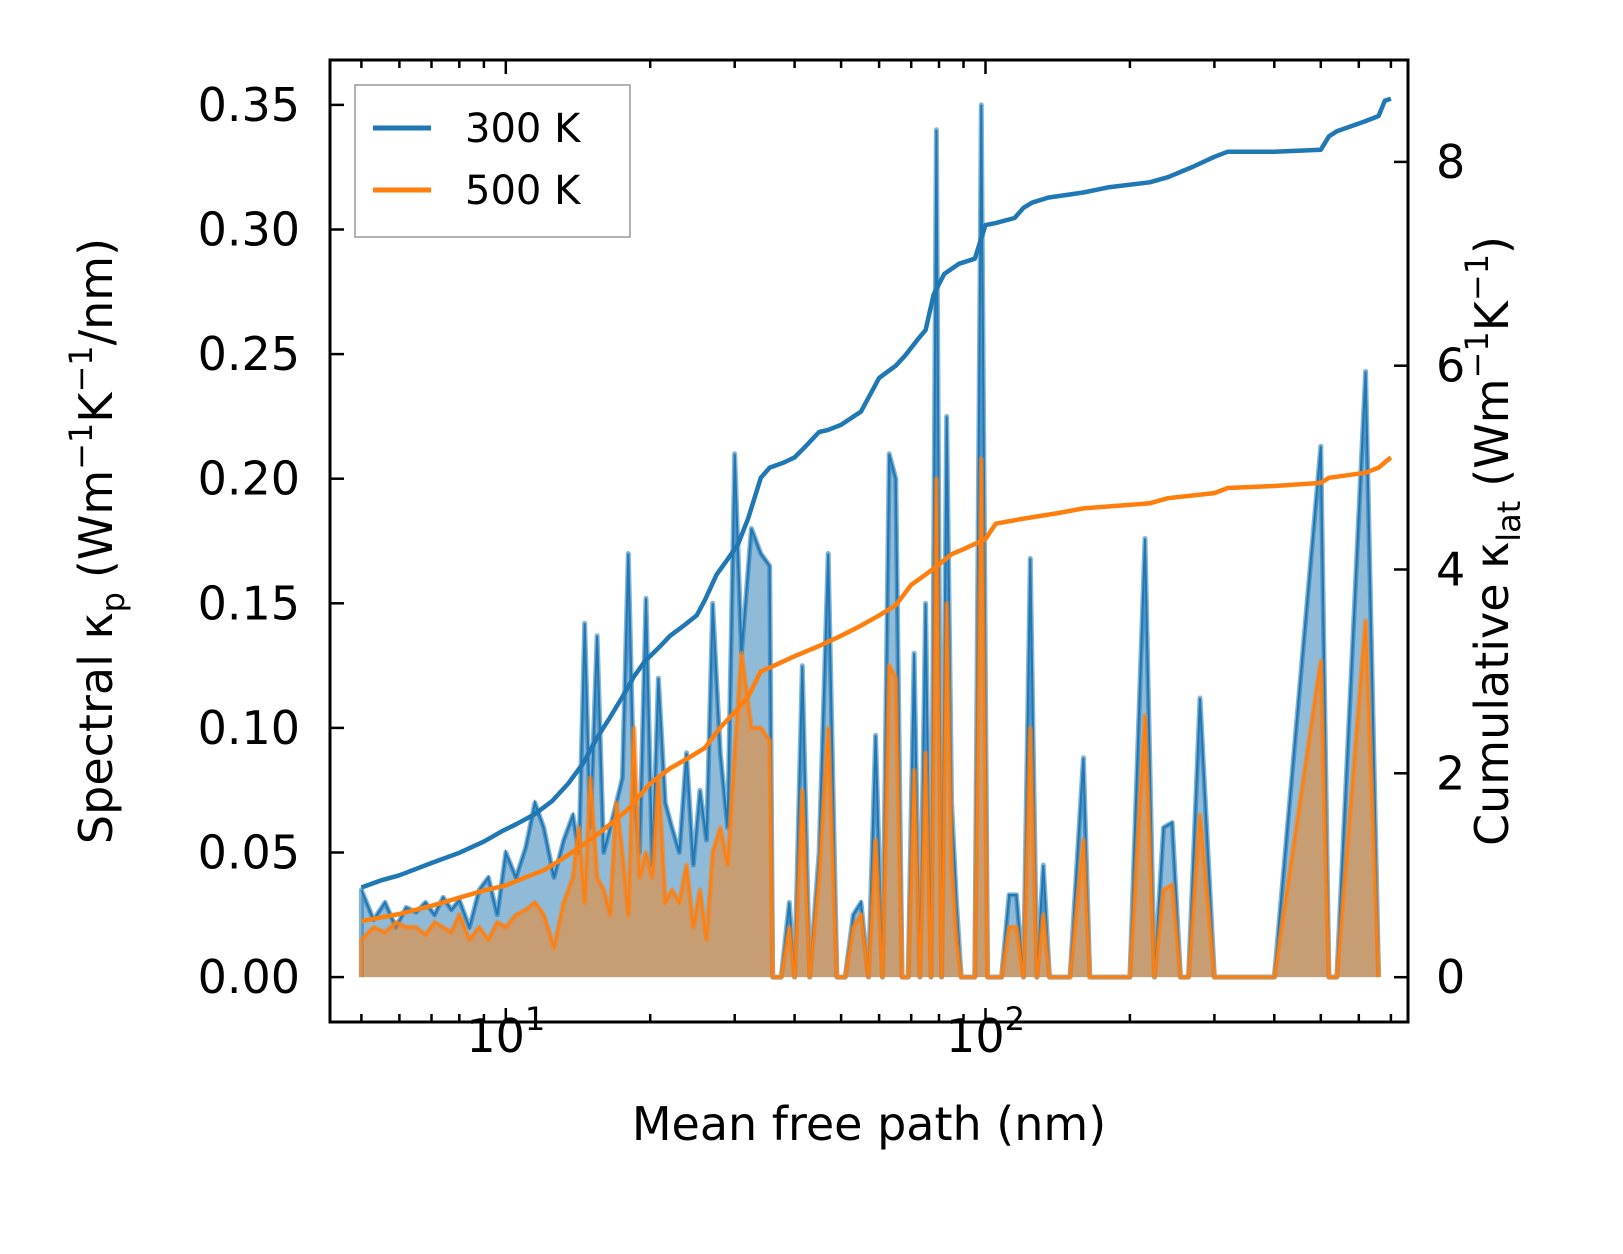 This screenshot has height=1254, width=1623. I want to click on legend: 300 K 500 K, so click(492, 161).